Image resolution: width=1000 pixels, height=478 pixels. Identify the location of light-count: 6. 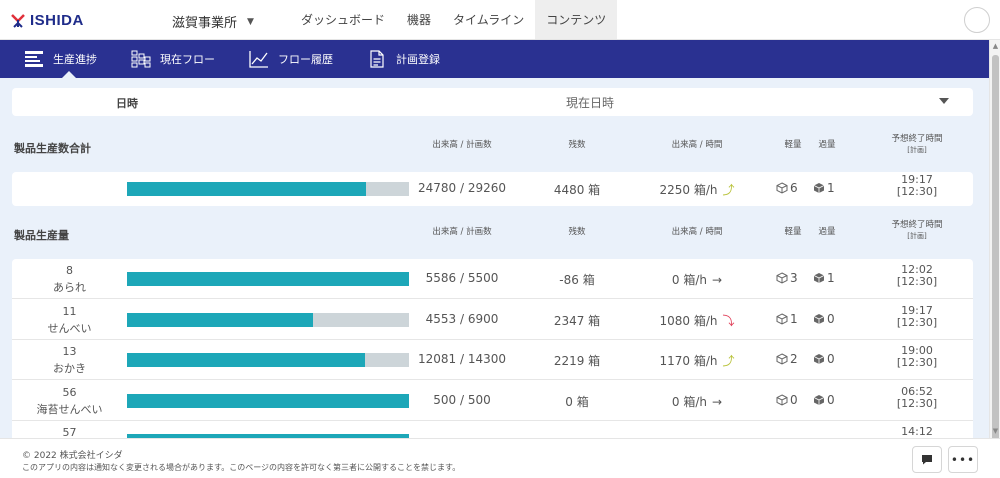
(796, 188).